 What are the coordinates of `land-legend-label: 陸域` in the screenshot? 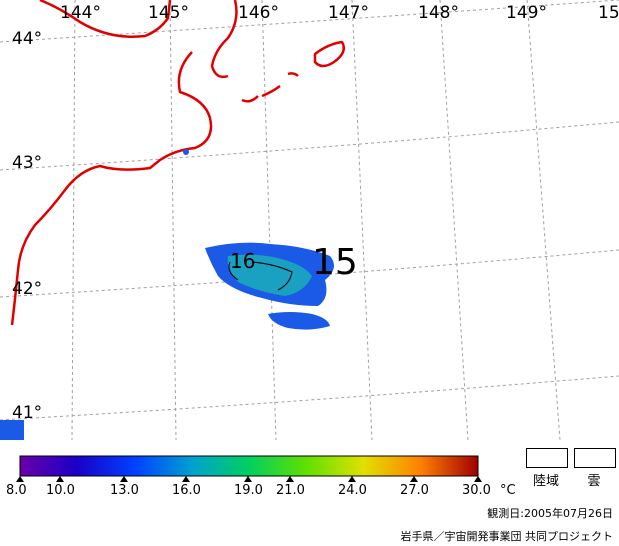 It's located at (545, 481).